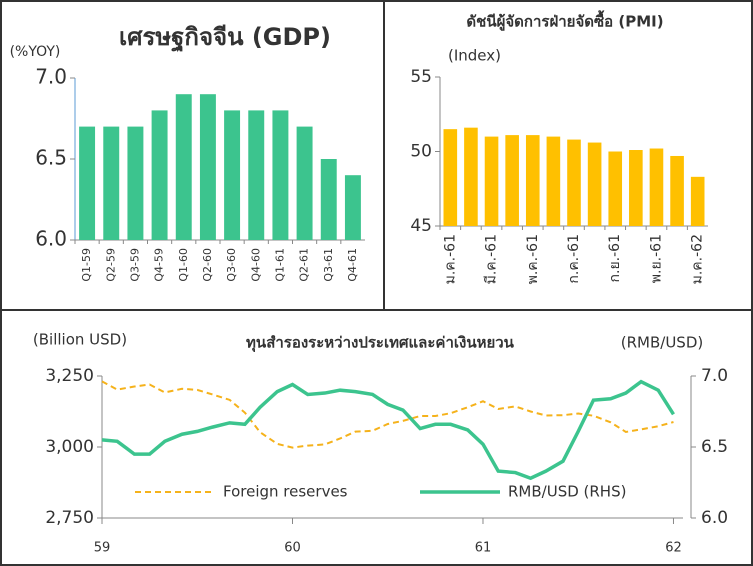 This screenshot has width=753, height=566. Describe the element at coordinates (714, 376) in the screenshot. I see `y2-tick-label: 7.0` at that location.